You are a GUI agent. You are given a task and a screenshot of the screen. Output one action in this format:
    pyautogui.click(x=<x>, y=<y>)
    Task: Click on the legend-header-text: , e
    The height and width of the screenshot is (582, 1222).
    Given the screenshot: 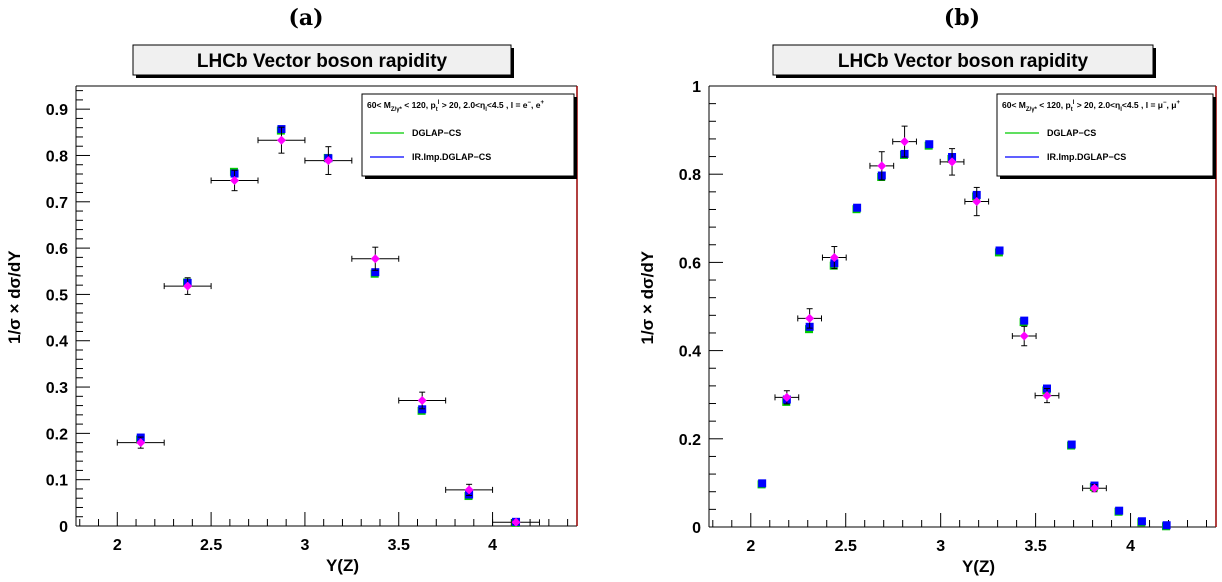 What is the action you would take?
    pyautogui.click(x=536, y=105)
    